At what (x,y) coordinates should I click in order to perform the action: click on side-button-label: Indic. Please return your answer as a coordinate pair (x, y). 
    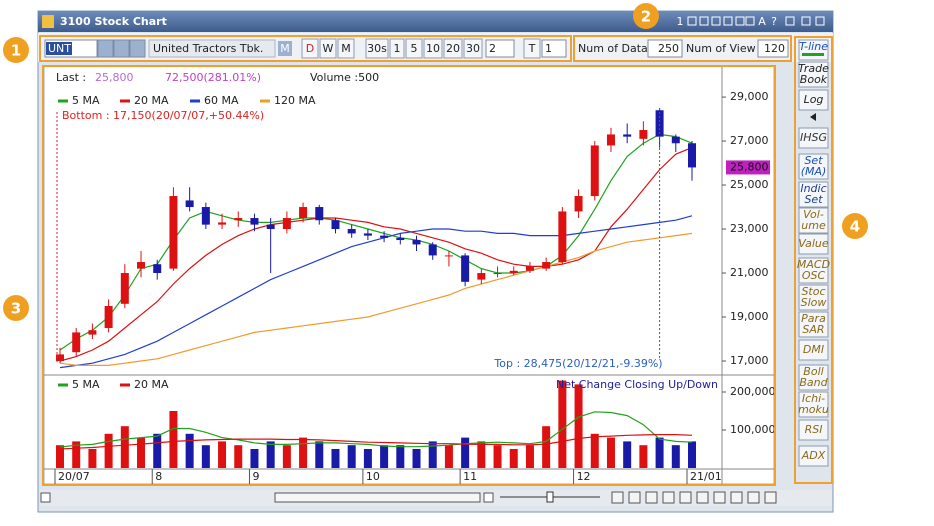
    Looking at the image, I should click on (813, 188).